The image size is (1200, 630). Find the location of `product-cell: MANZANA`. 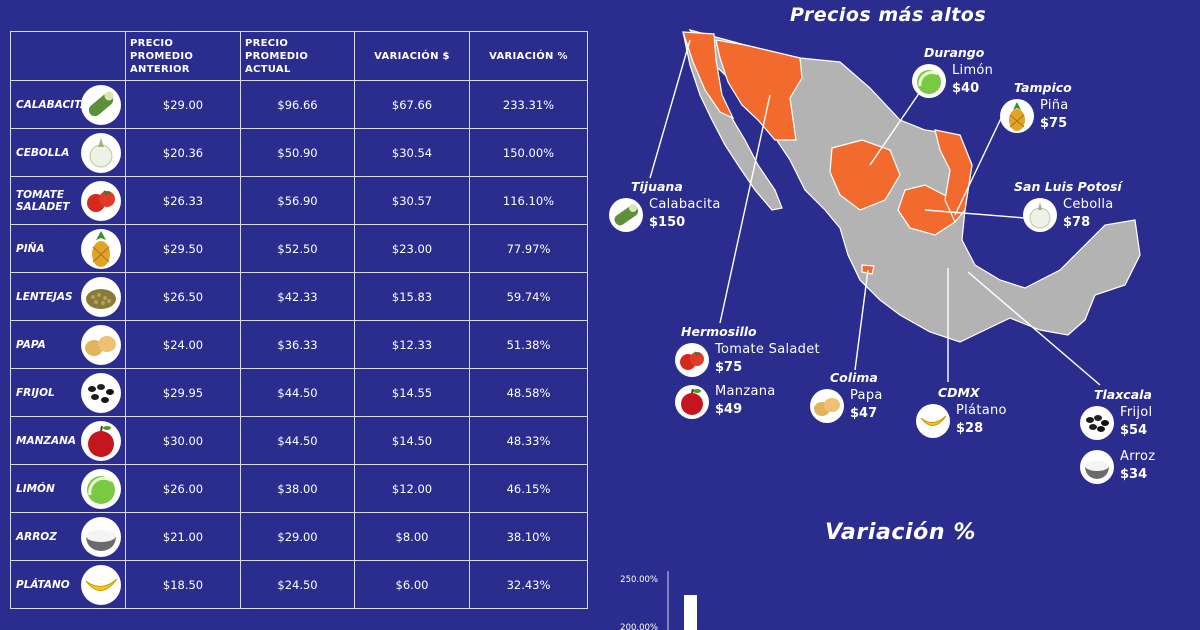

product-cell: MANZANA is located at coordinates (68, 440).